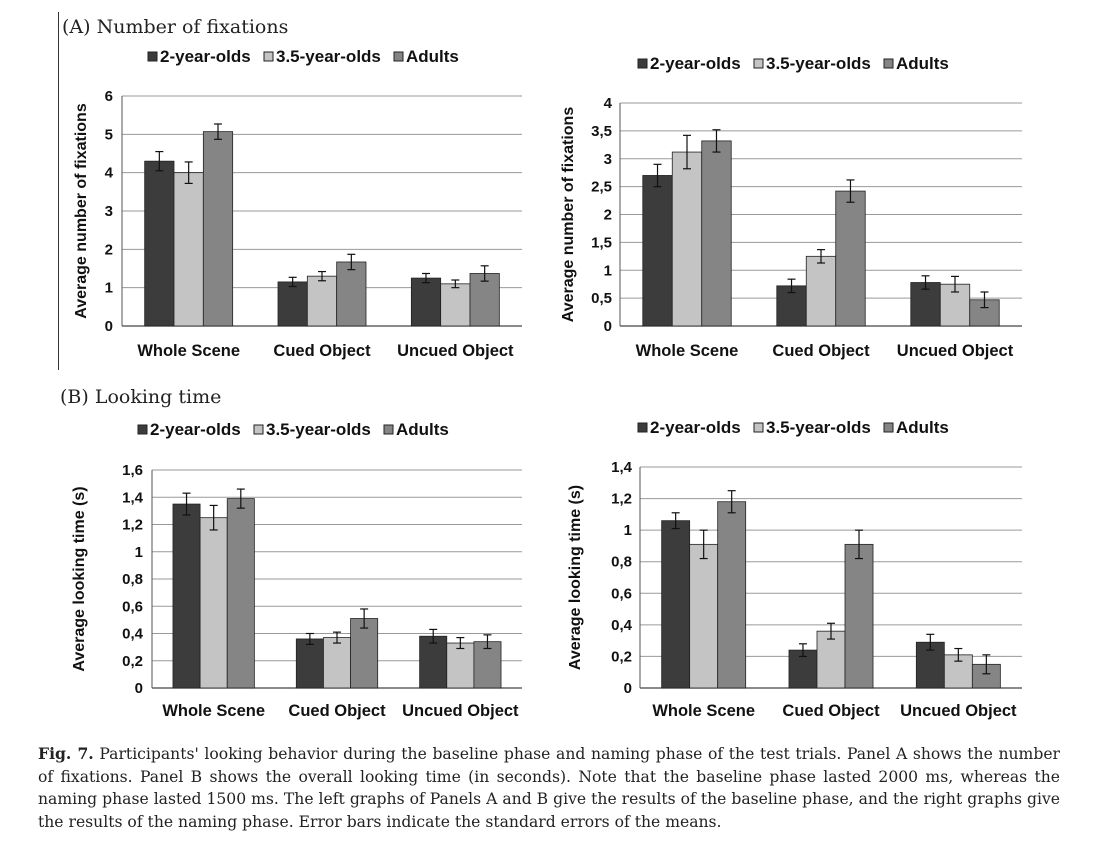  What do you see at coordinates (601, 131) in the screenshot?
I see `y-tick-label: 3,5` at bounding box center [601, 131].